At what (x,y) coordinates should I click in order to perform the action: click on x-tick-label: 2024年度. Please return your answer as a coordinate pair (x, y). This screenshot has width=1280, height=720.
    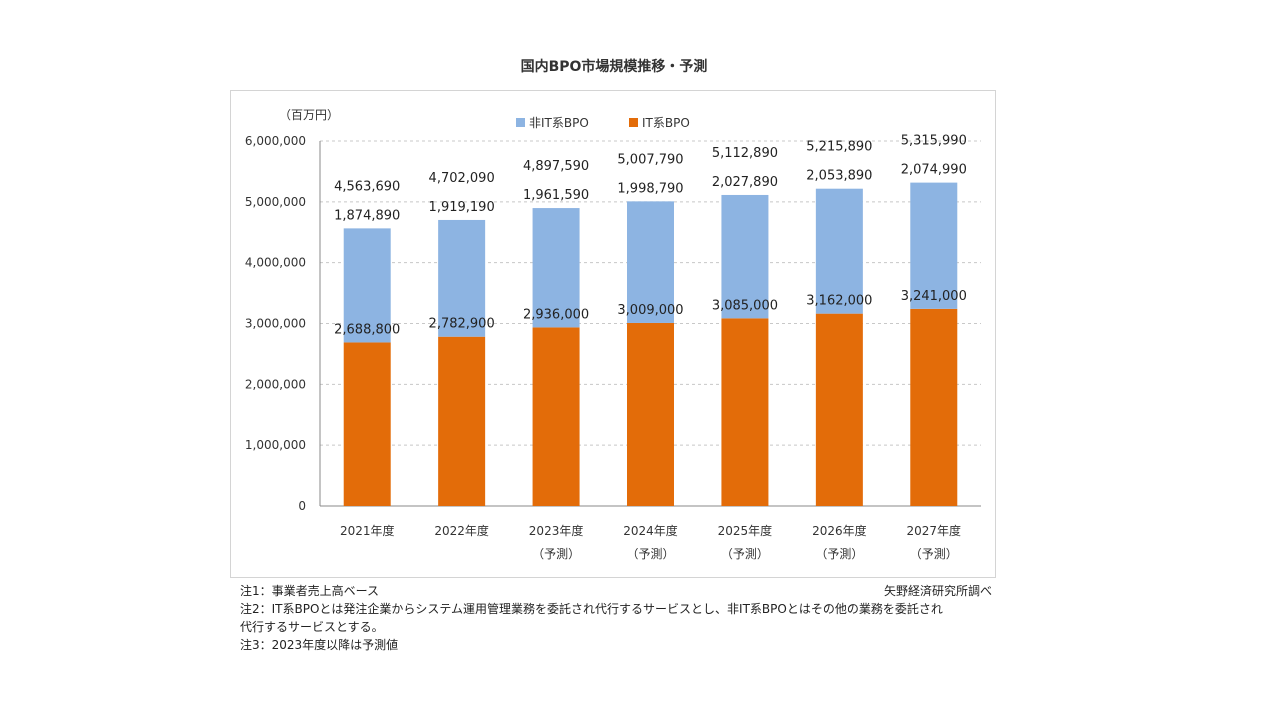
    Looking at the image, I should click on (650, 530).